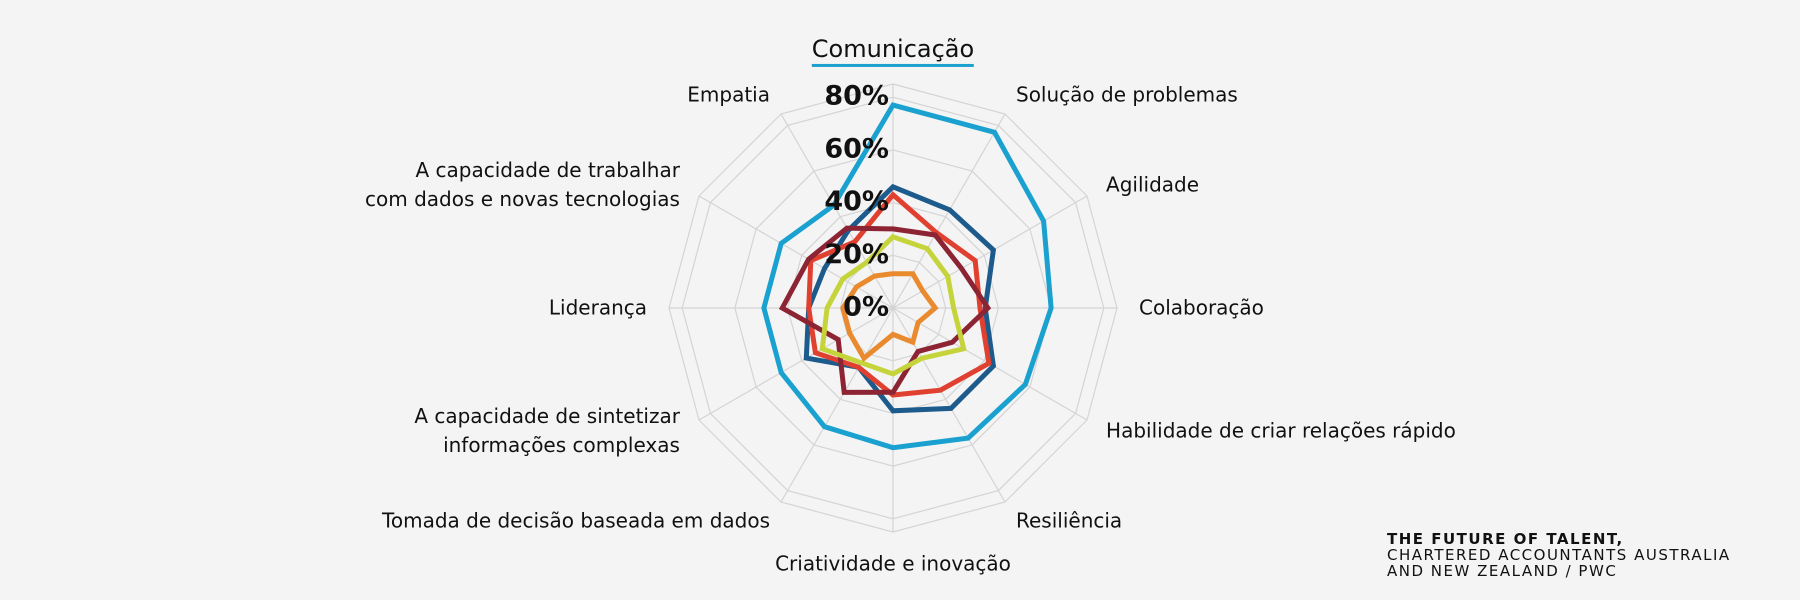 Image resolution: width=1800 pixels, height=600 pixels. What do you see at coordinates (1281, 430) in the screenshot?
I see `category-label: Habilidade de criar relações rápido` at bounding box center [1281, 430].